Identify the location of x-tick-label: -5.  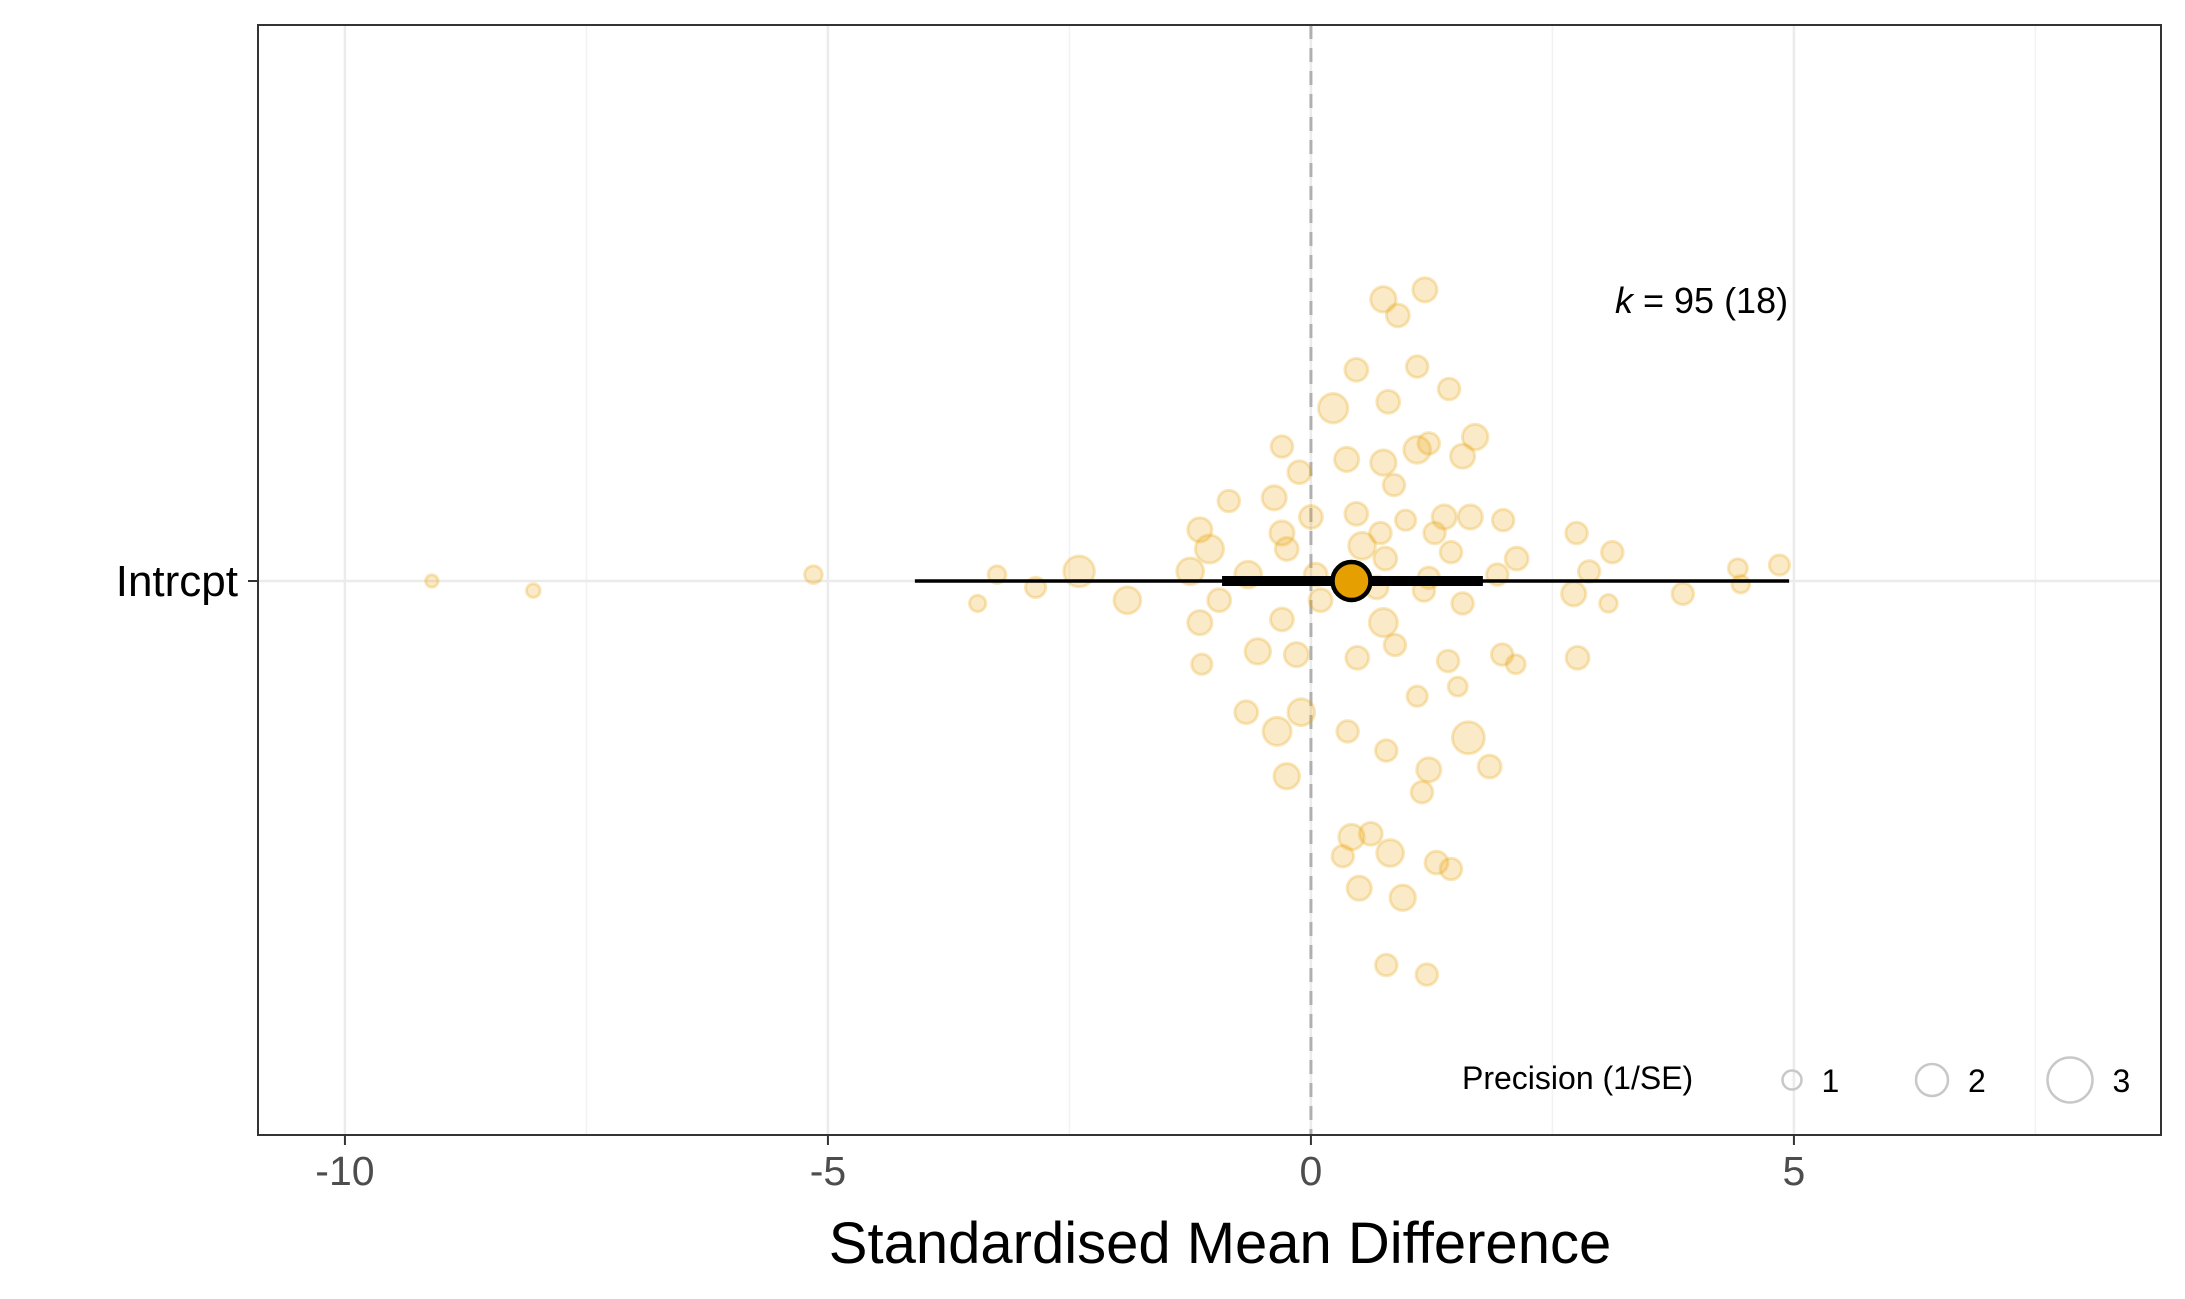
(828, 1171).